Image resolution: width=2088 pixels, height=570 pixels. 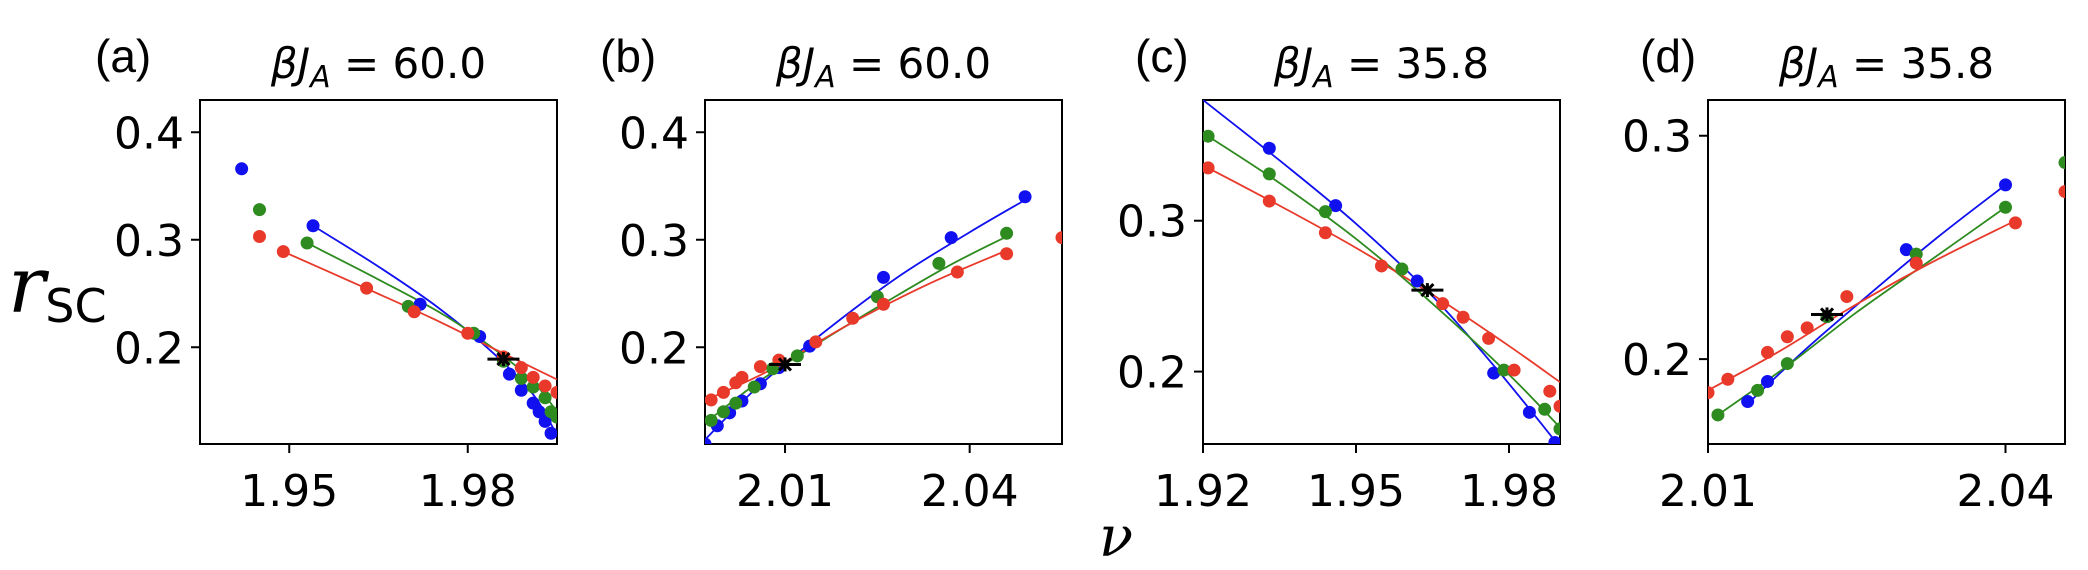 I want to click on panel-letter-label: (b), so click(x=628, y=56).